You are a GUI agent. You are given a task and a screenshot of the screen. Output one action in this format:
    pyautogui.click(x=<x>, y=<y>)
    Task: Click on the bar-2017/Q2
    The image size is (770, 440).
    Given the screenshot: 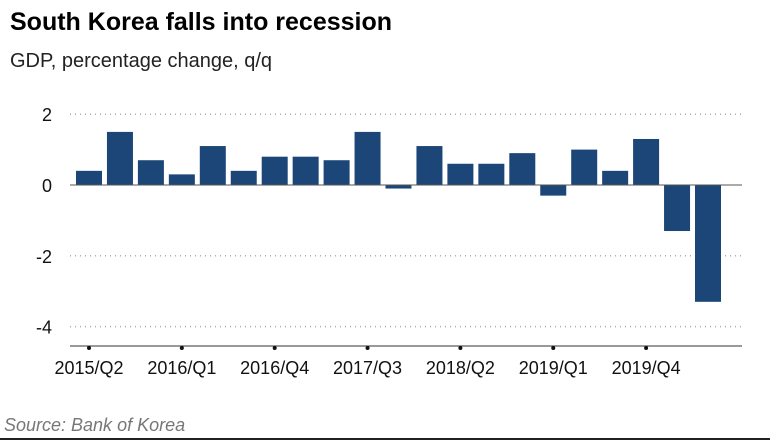 What is the action you would take?
    pyautogui.click(x=336, y=172)
    